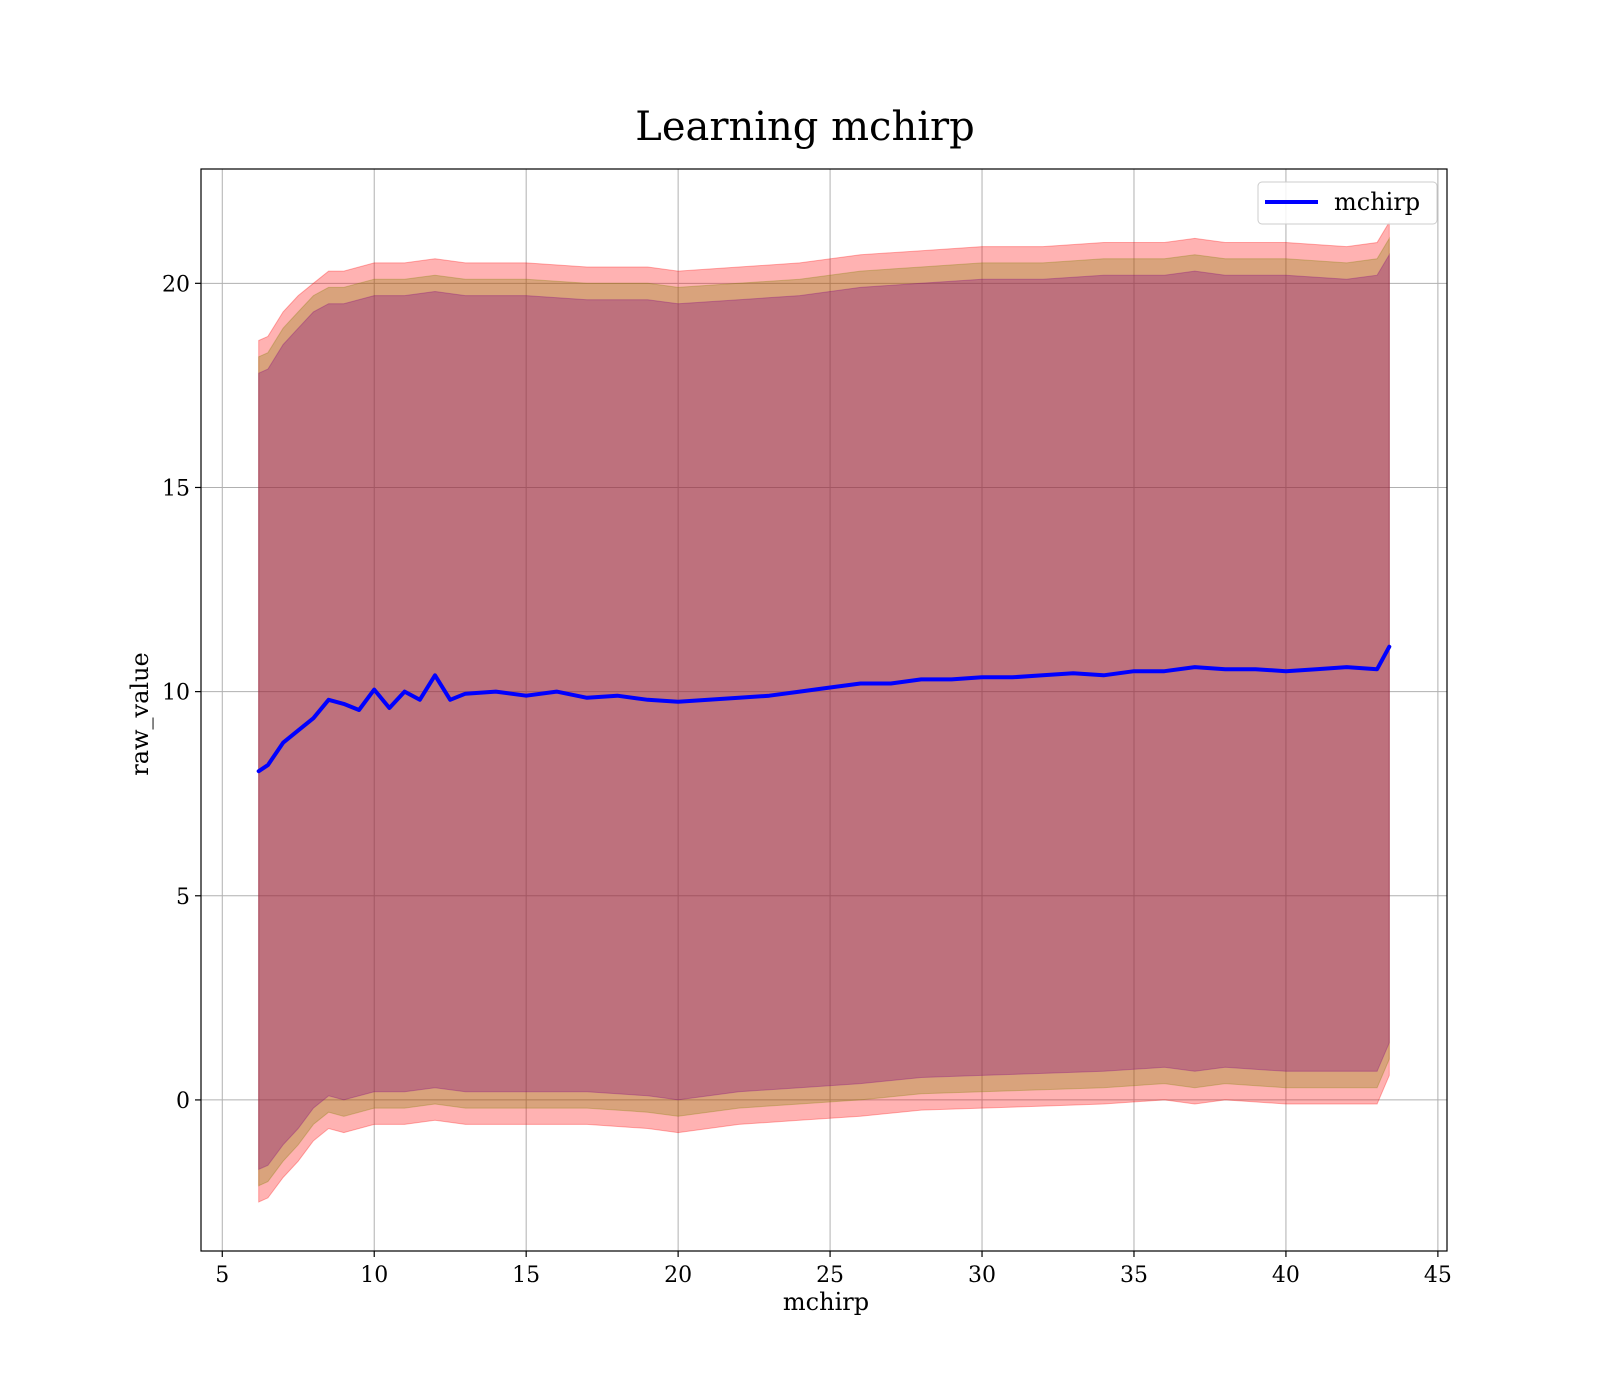  Describe the element at coordinates (176, 284) in the screenshot. I see `y-tick-label: 20` at that location.